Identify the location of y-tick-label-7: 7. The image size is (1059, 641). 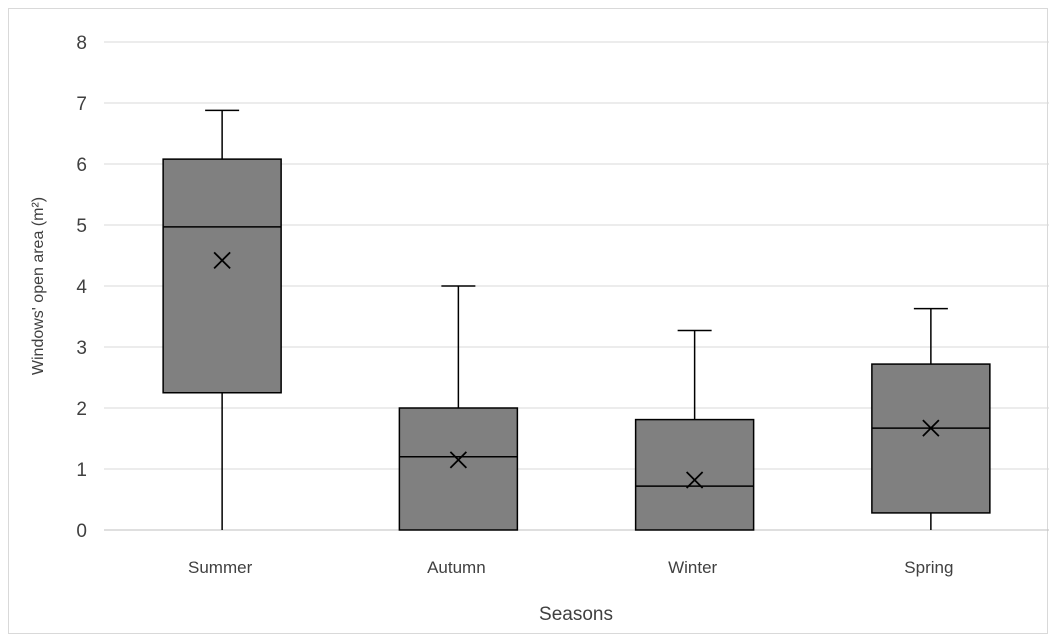
(81, 104).